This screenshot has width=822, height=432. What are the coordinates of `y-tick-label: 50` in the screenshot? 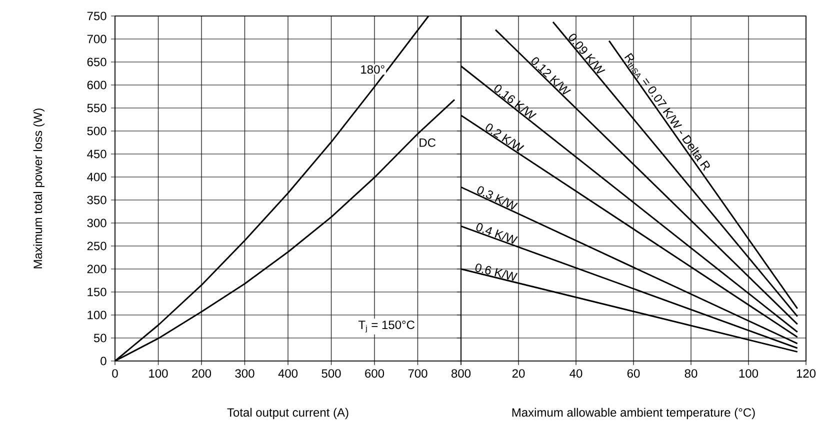 It's located at (100, 338).